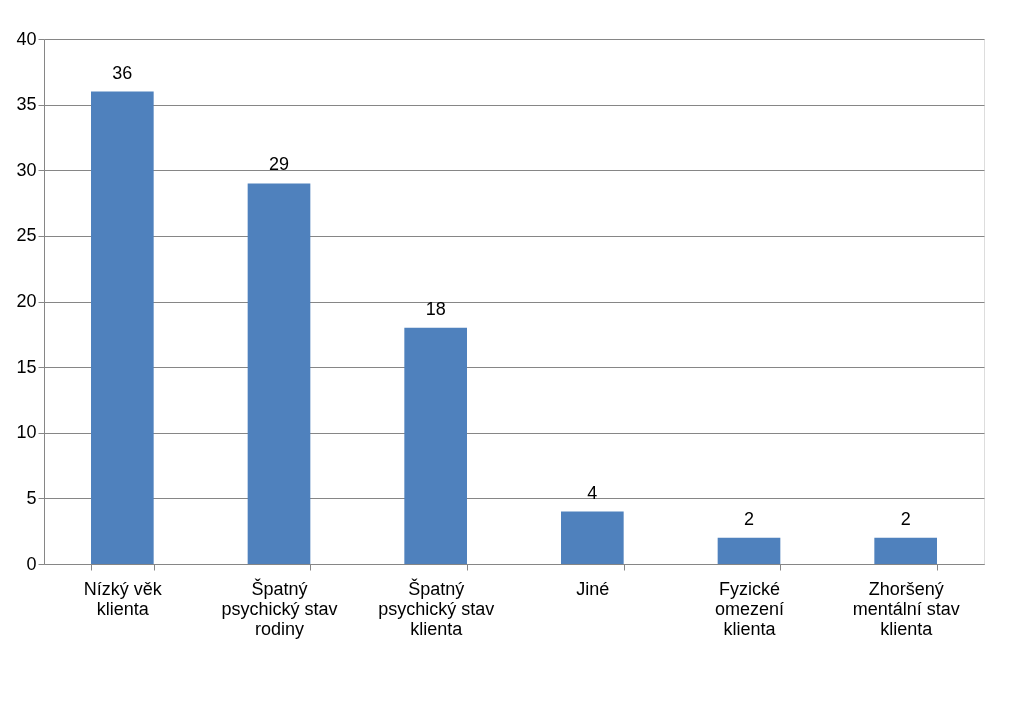  Describe the element at coordinates (26, 169) in the screenshot. I see `y-tick-label: 30` at that location.